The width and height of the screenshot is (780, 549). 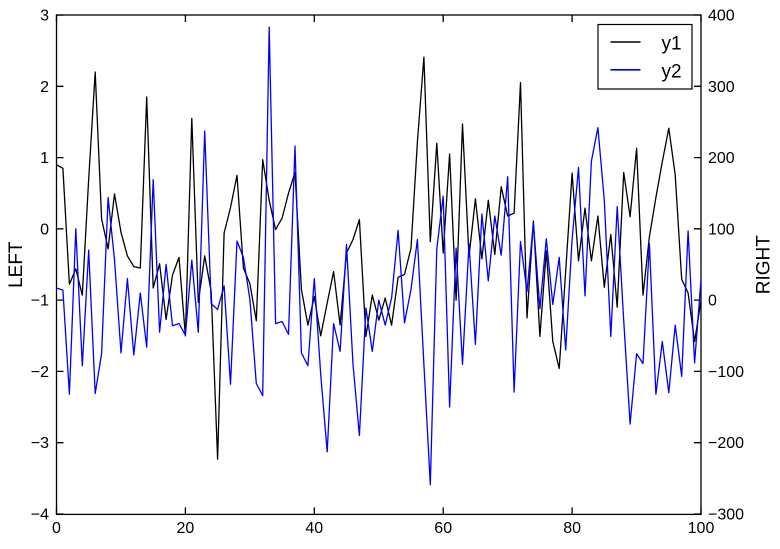 I want to click on svg-text: −200, so click(x=726, y=443).